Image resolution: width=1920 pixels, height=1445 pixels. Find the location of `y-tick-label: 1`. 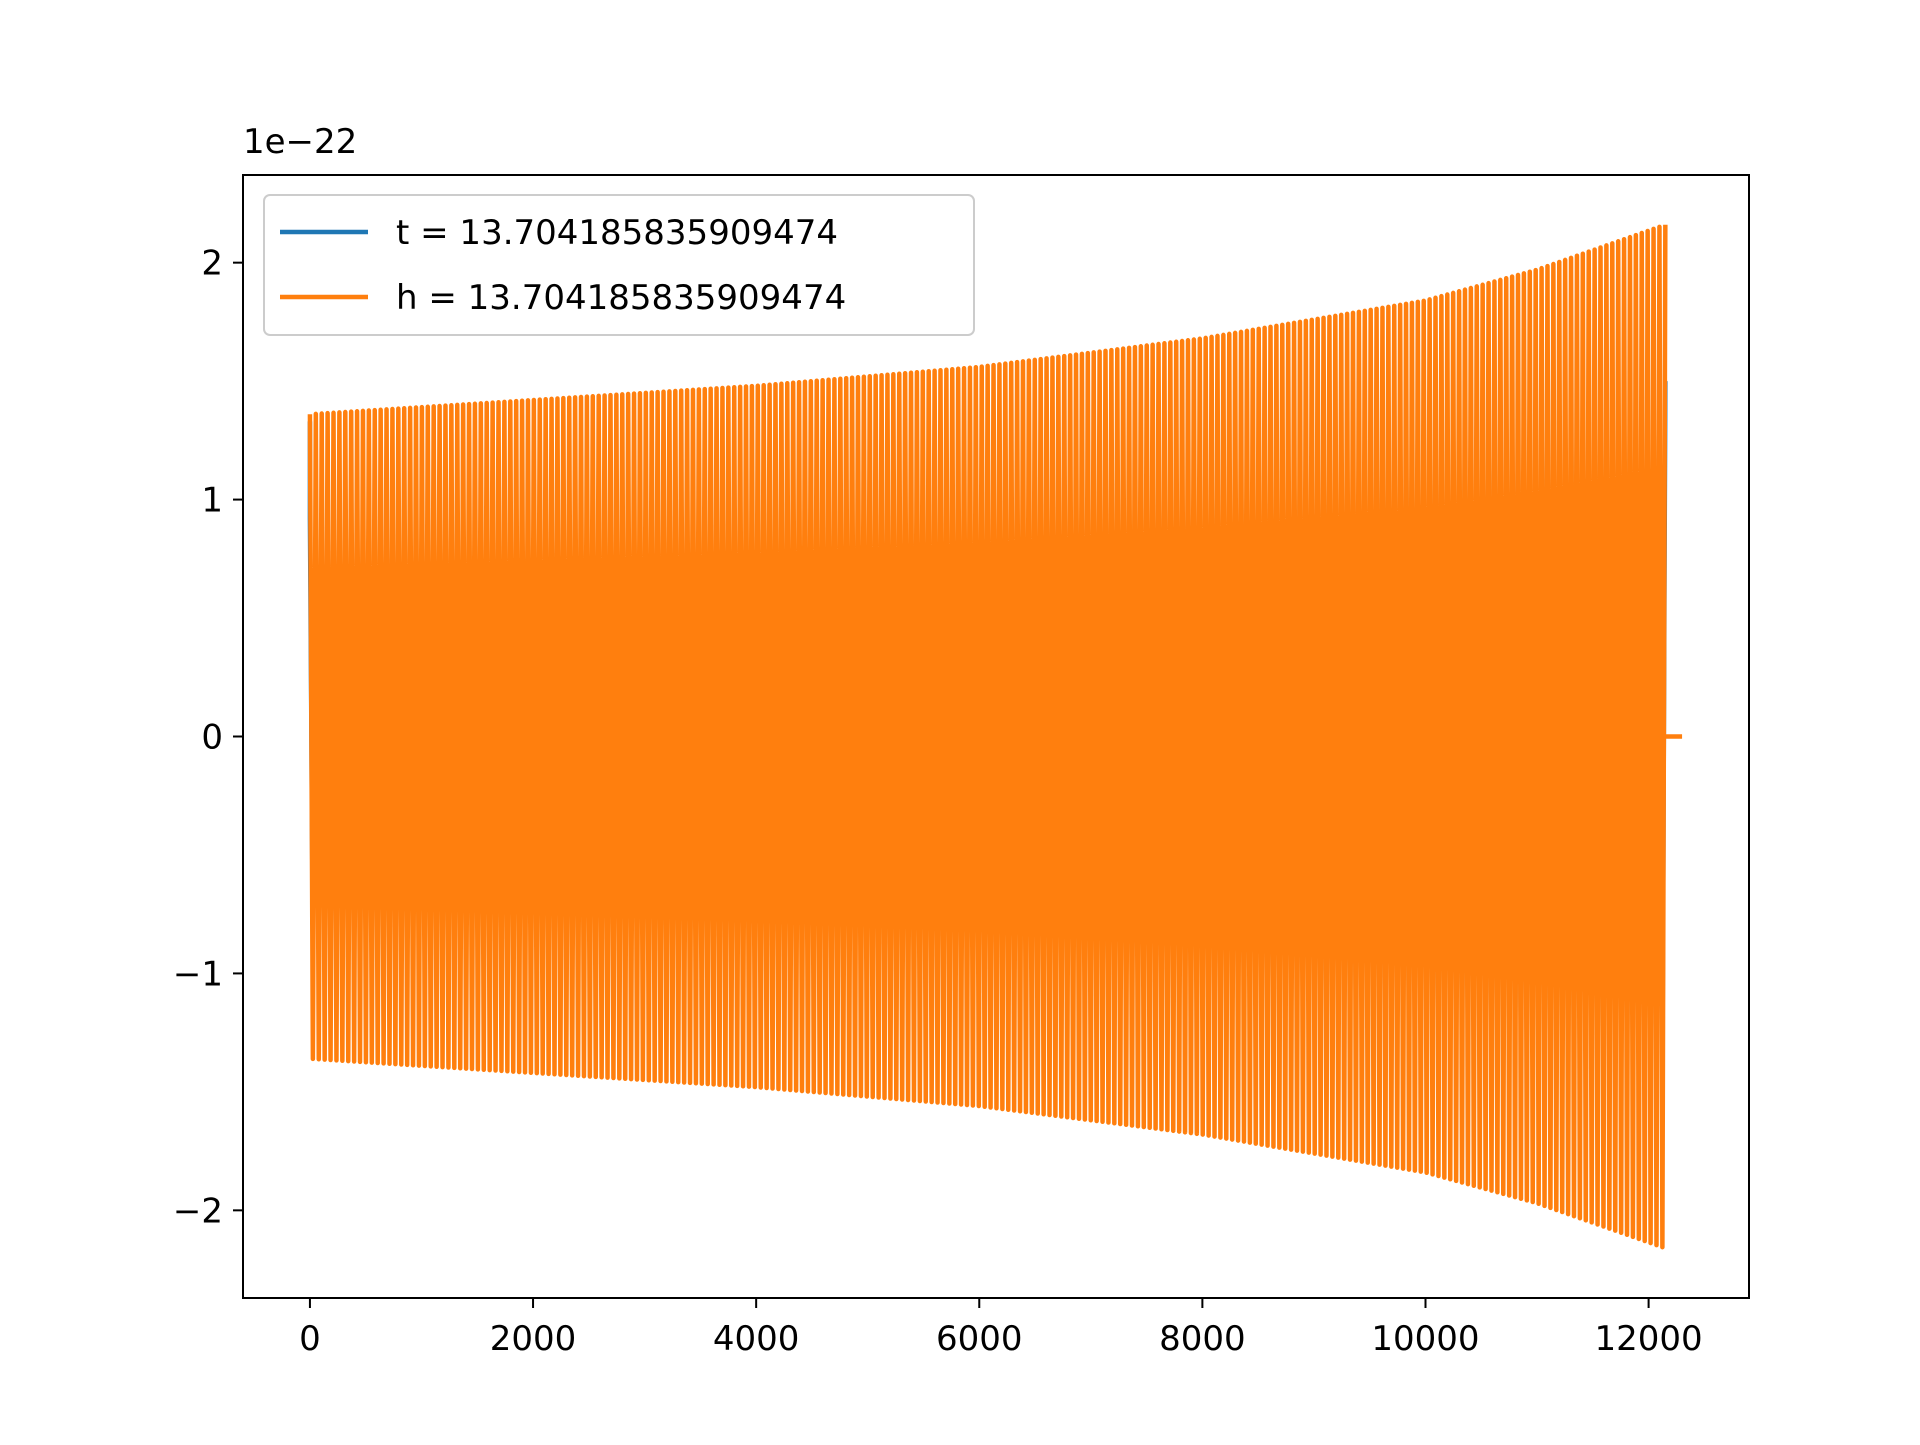

y-tick-label: 1 is located at coordinates (212, 501).